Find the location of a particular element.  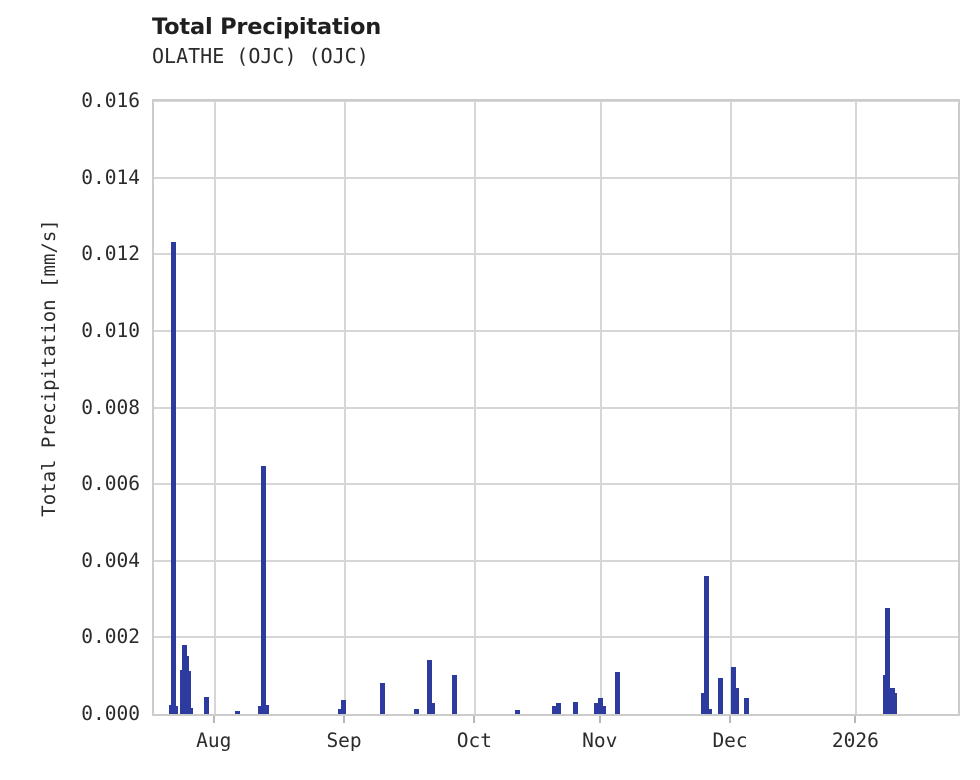

y-axis-tick-label: 0.004 is located at coordinates (110, 560).